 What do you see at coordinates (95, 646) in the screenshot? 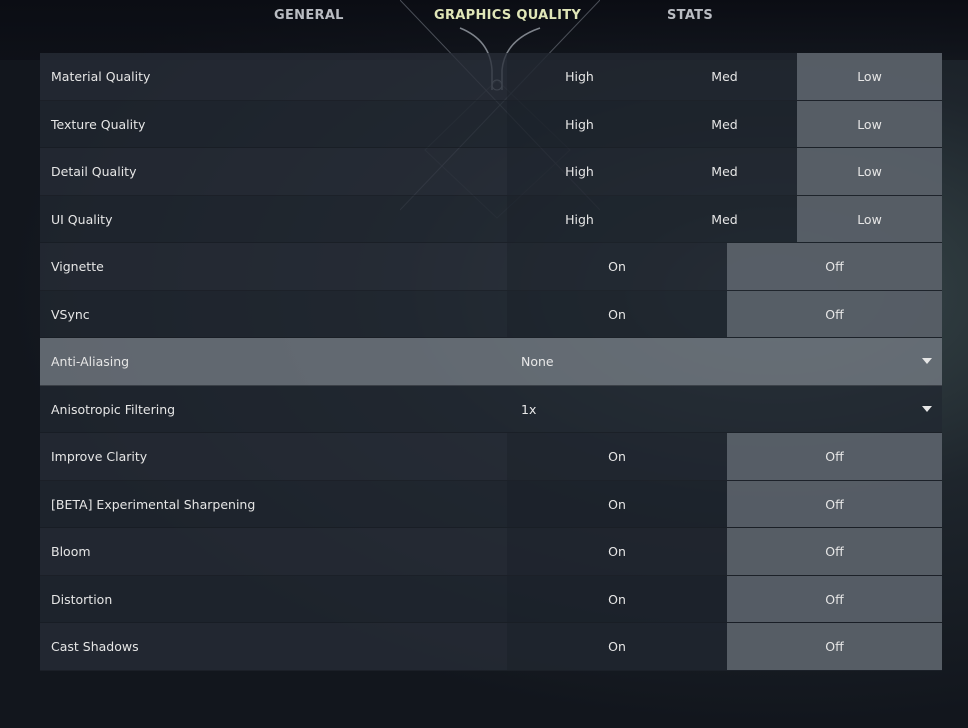
I see `setting-label: Cast Shadows` at bounding box center [95, 646].